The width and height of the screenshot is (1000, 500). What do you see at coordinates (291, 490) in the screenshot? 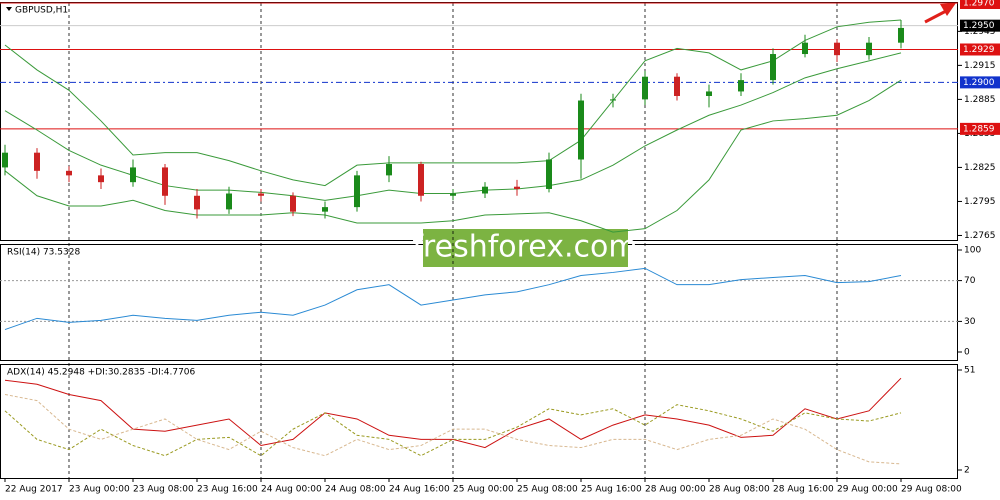
I see `x-tick-label: 24 Aug 00:00` at bounding box center [291, 490].